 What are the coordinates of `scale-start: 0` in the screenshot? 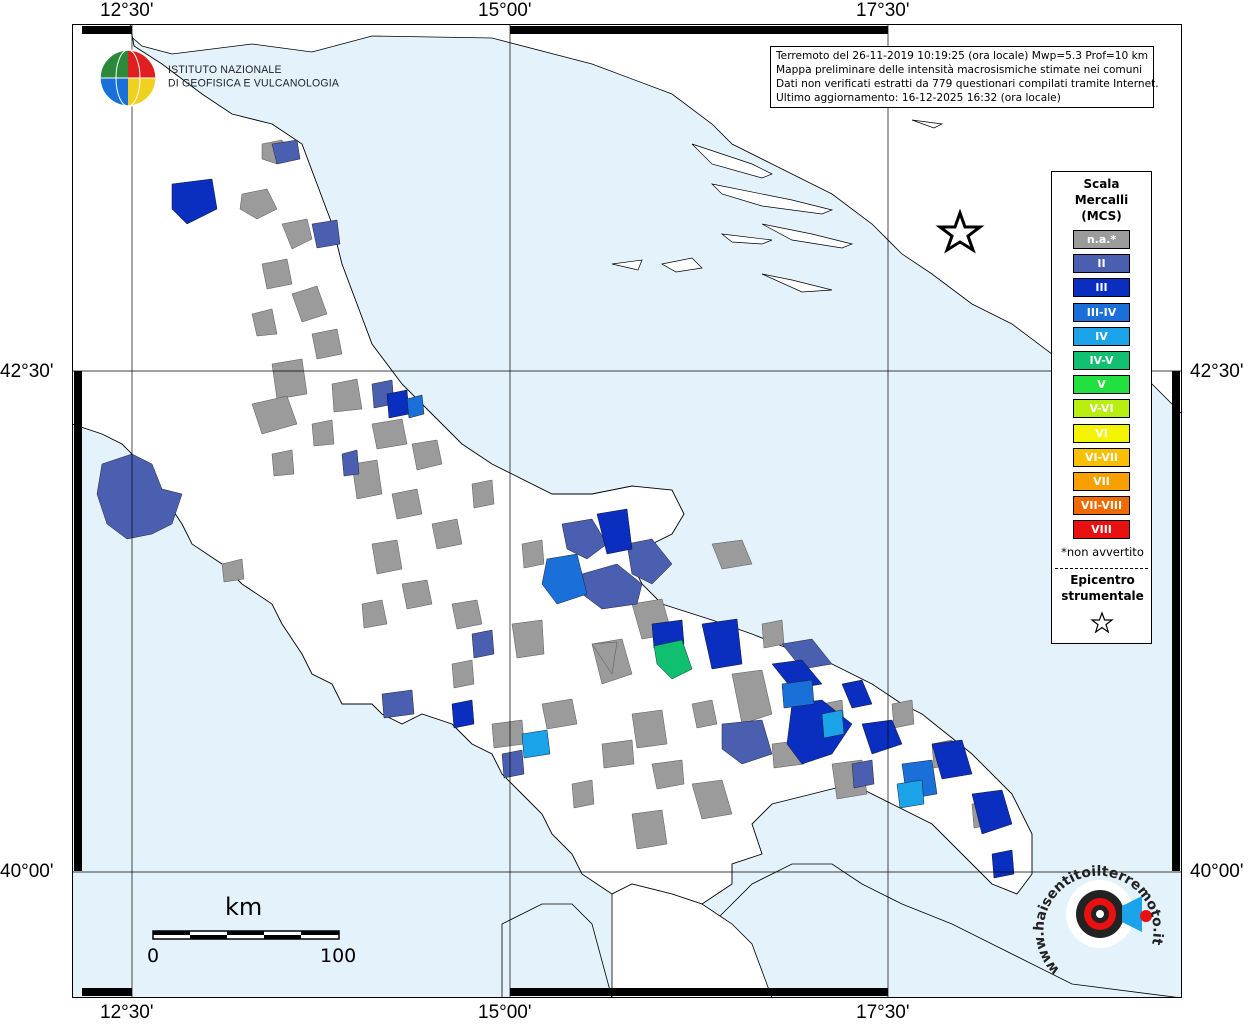 It's located at (153, 956).